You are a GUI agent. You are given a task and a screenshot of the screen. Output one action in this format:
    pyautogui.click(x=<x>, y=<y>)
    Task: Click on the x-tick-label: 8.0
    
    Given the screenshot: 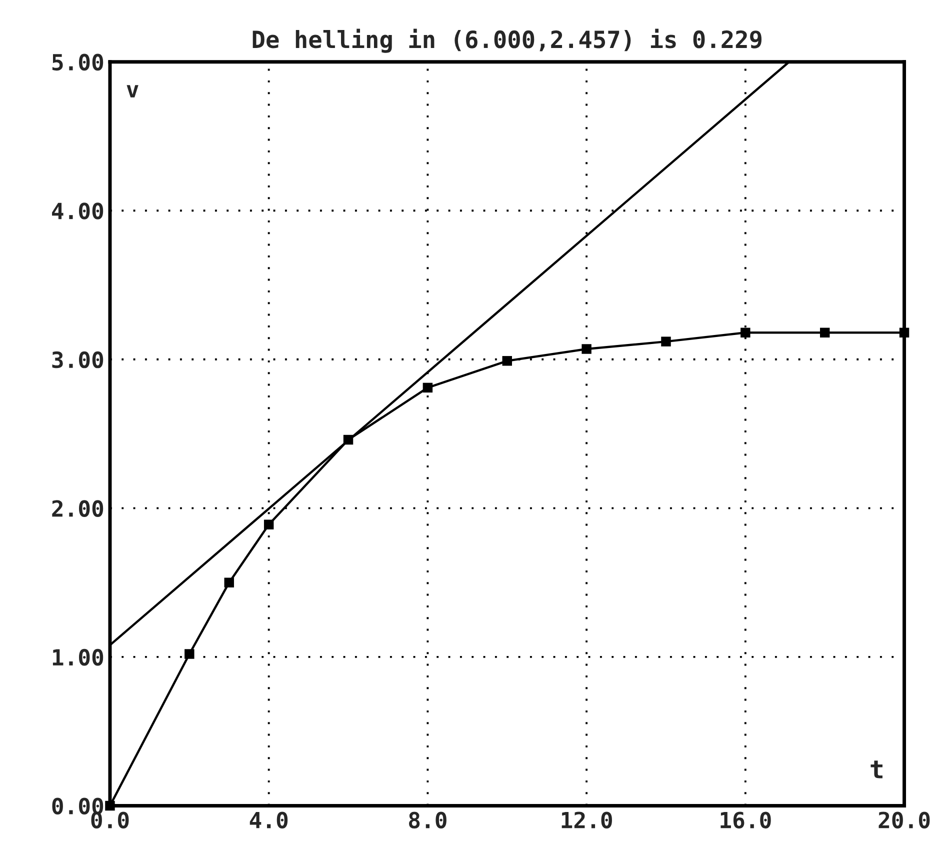 What is the action you would take?
    pyautogui.click(x=427, y=820)
    